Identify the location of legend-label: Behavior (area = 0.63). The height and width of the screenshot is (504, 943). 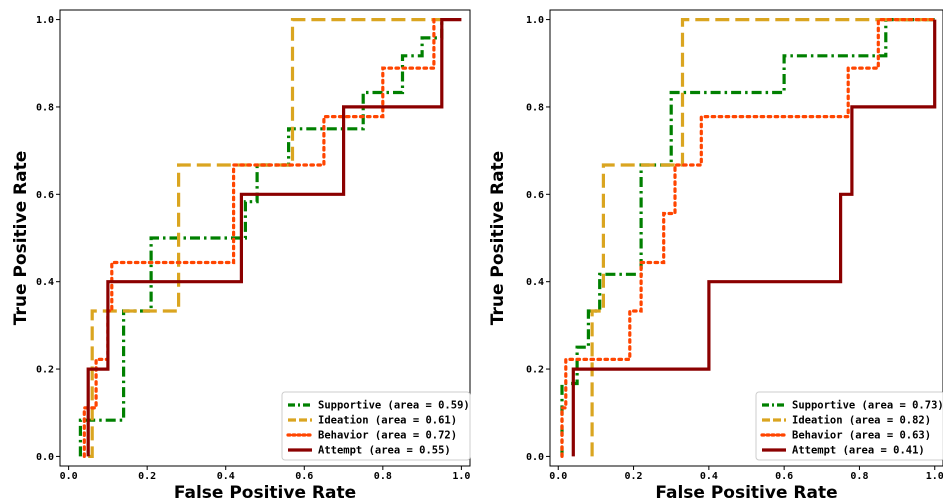
(861, 436).